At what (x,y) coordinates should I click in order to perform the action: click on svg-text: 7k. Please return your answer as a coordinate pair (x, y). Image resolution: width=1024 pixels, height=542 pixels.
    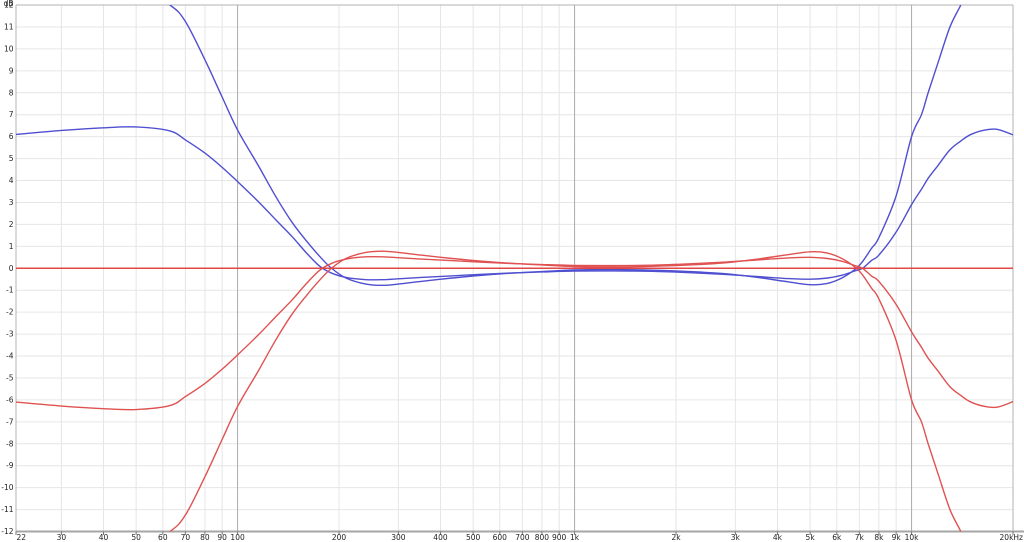
    Looking at the image, I should click on (860, 537).